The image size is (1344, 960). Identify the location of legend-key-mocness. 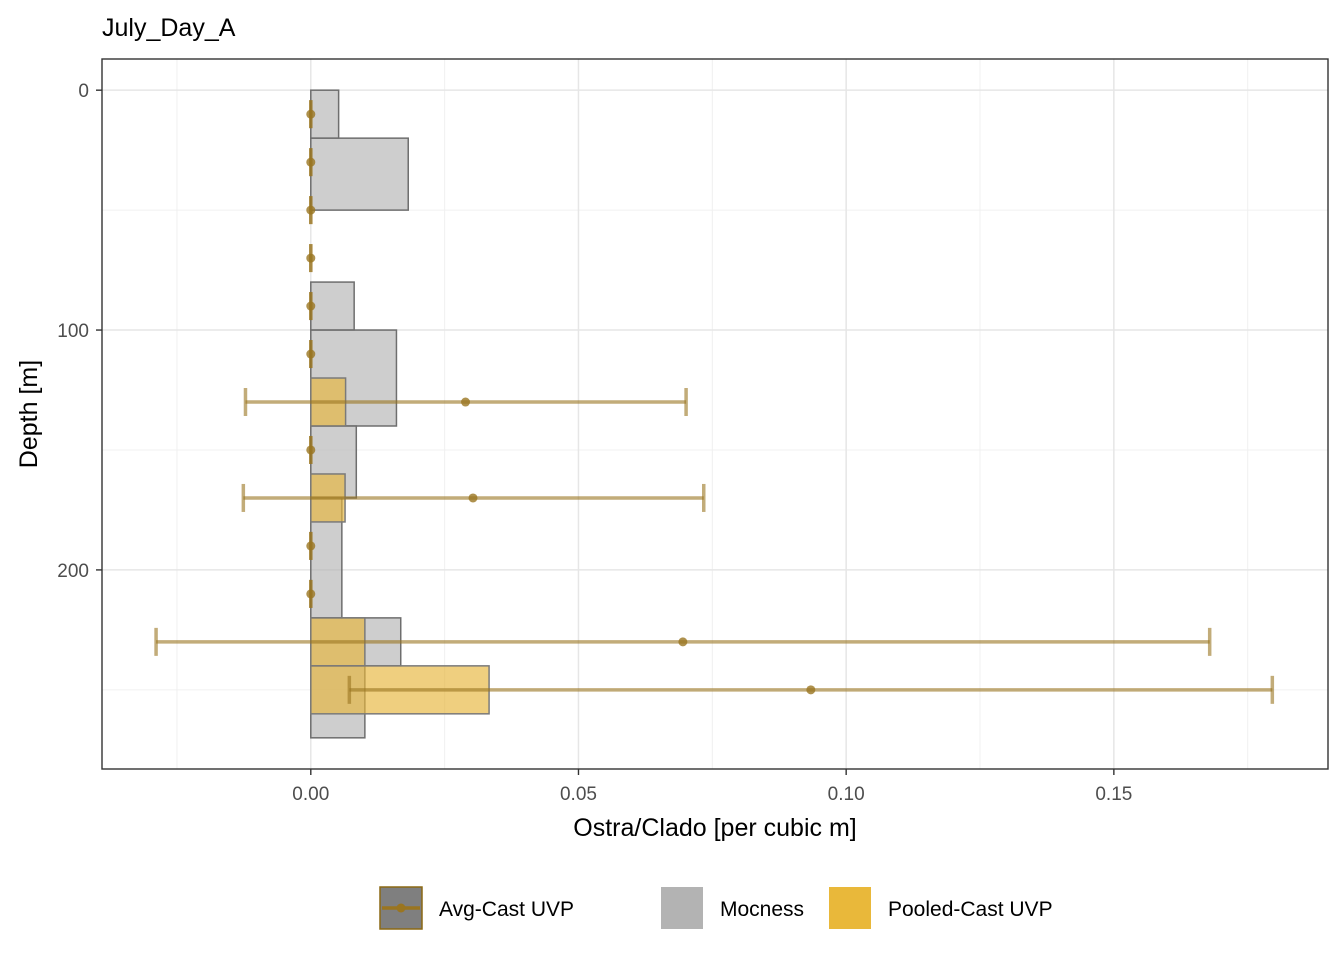
(682, 908).